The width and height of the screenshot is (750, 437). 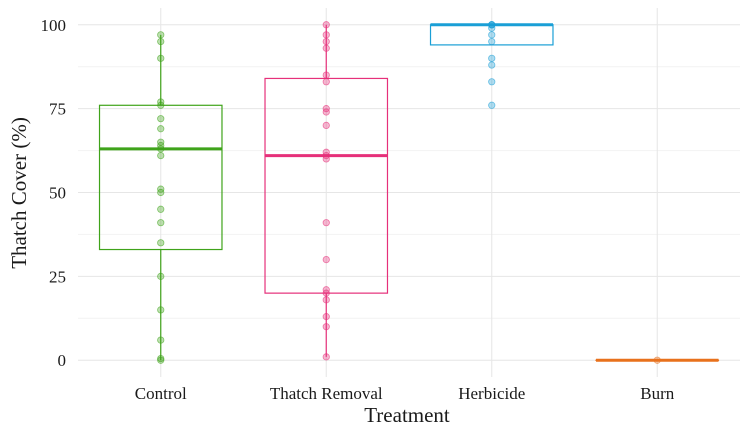 I want to click on x-tick-label: Herbicide, so click(x=491, y=393).